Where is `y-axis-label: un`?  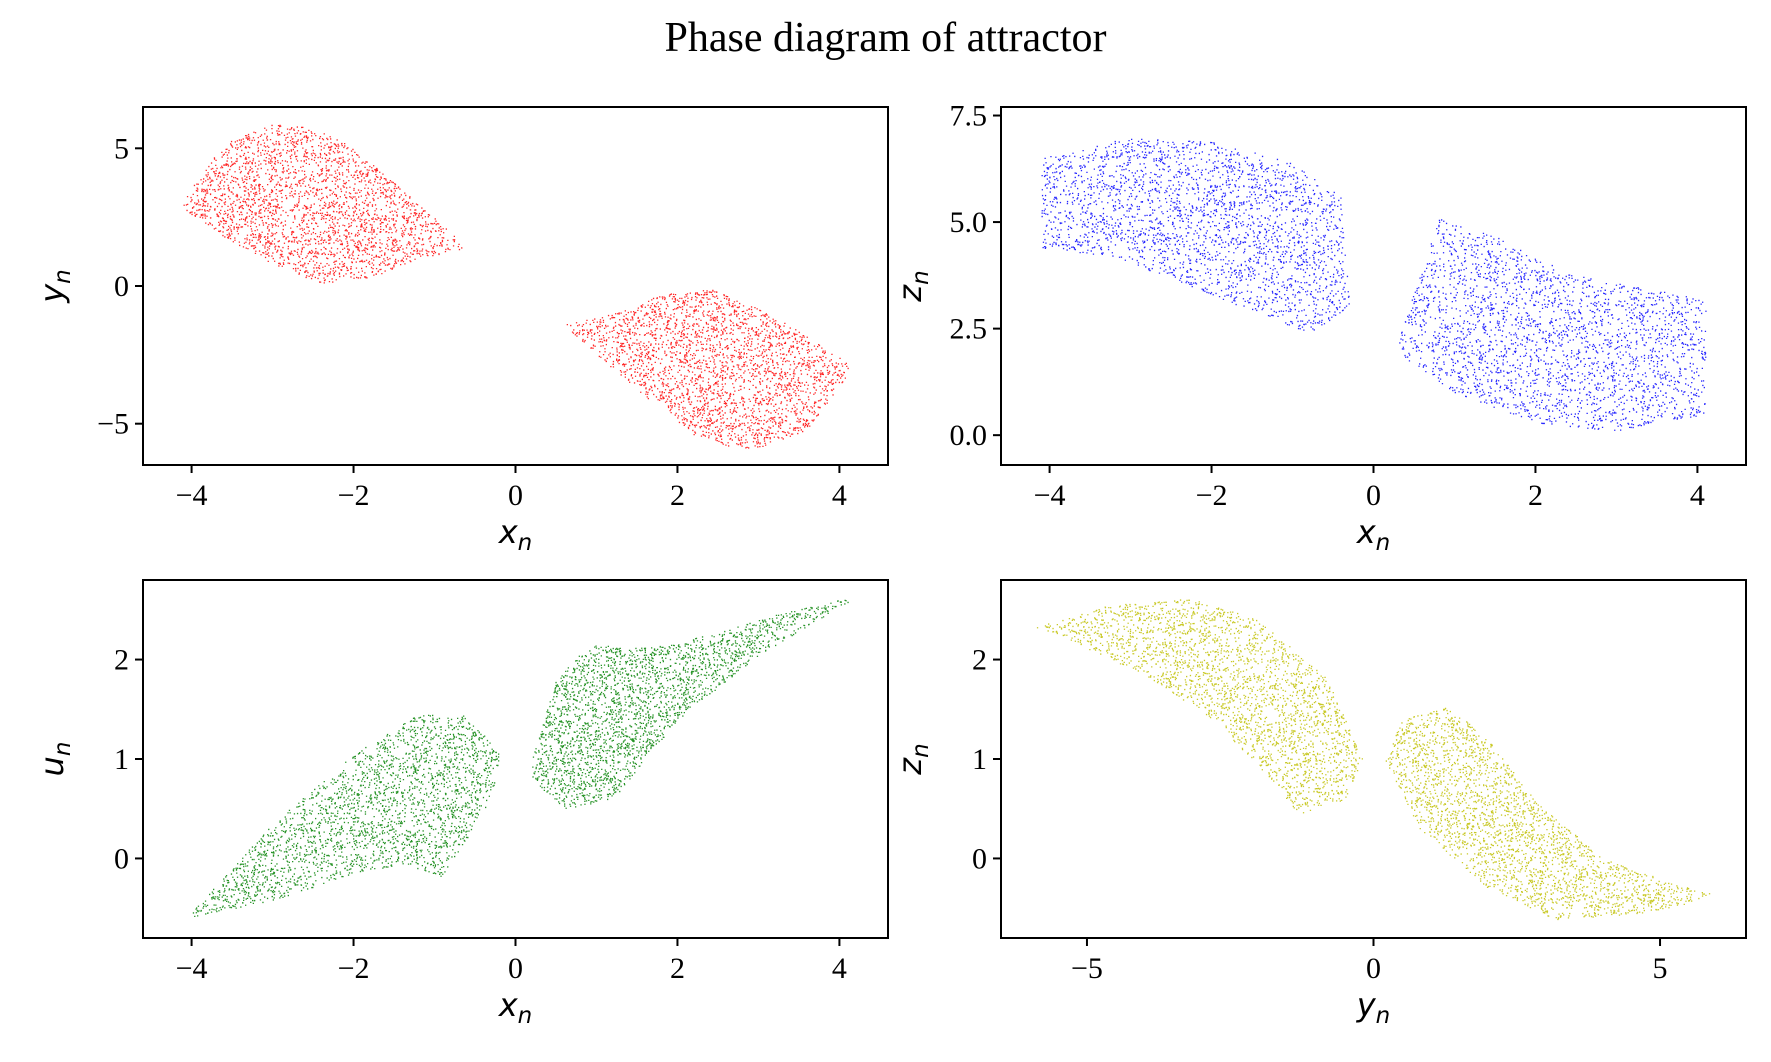
y-axis-label: un is located at coordinates (54, 759).